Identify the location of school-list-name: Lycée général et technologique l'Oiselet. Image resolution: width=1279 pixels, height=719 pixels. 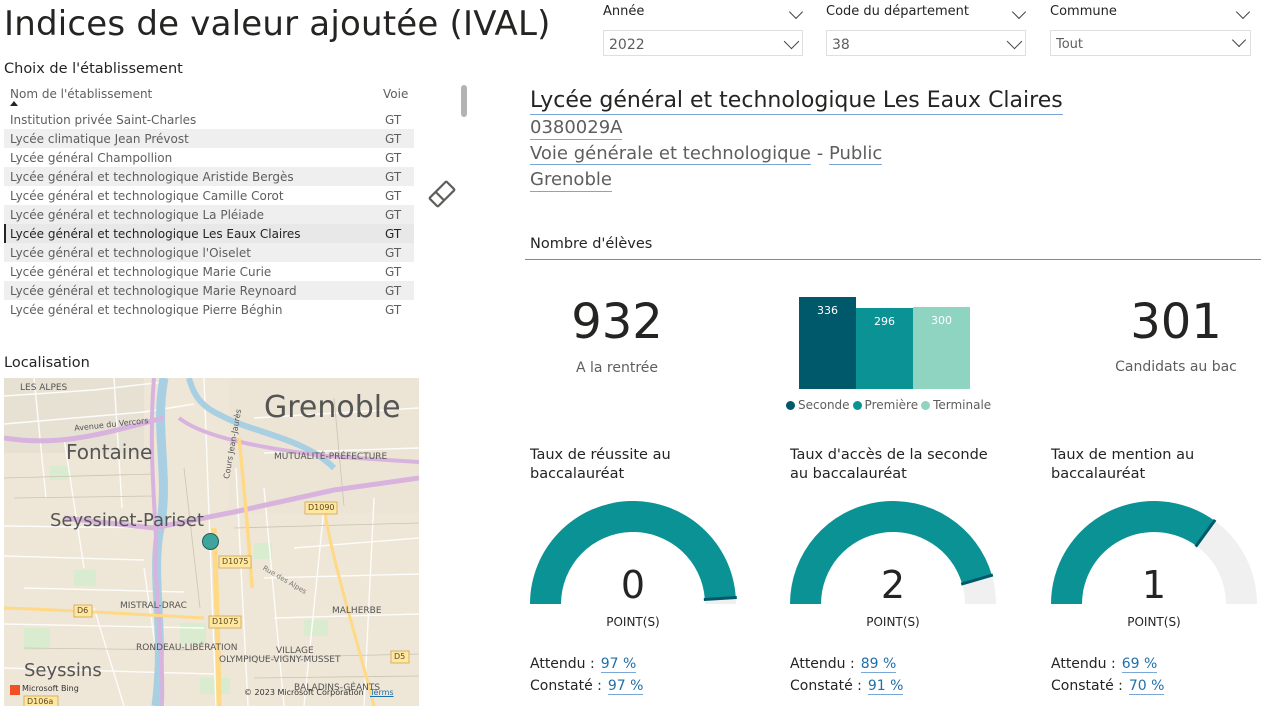
(191, 252).